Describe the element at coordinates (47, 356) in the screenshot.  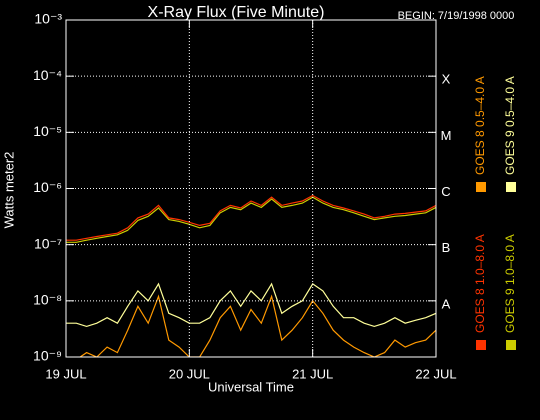
I see `y-tick-label: 10⁻⁹` at that location.